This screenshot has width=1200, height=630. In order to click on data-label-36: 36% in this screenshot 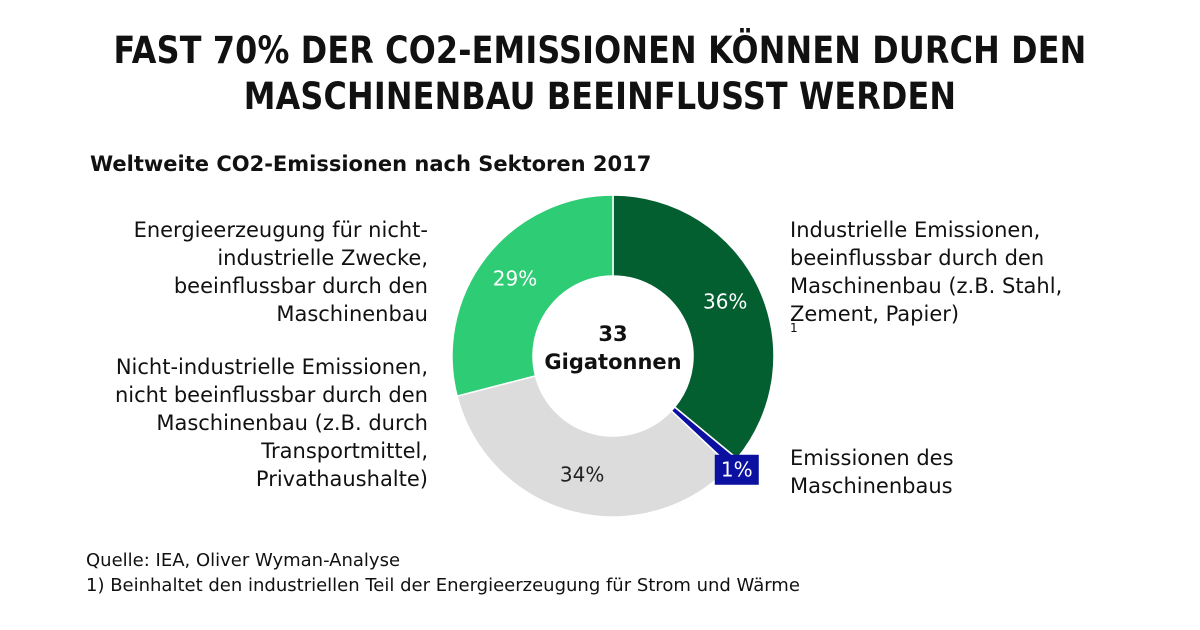, I will do `click(725, 302)`.